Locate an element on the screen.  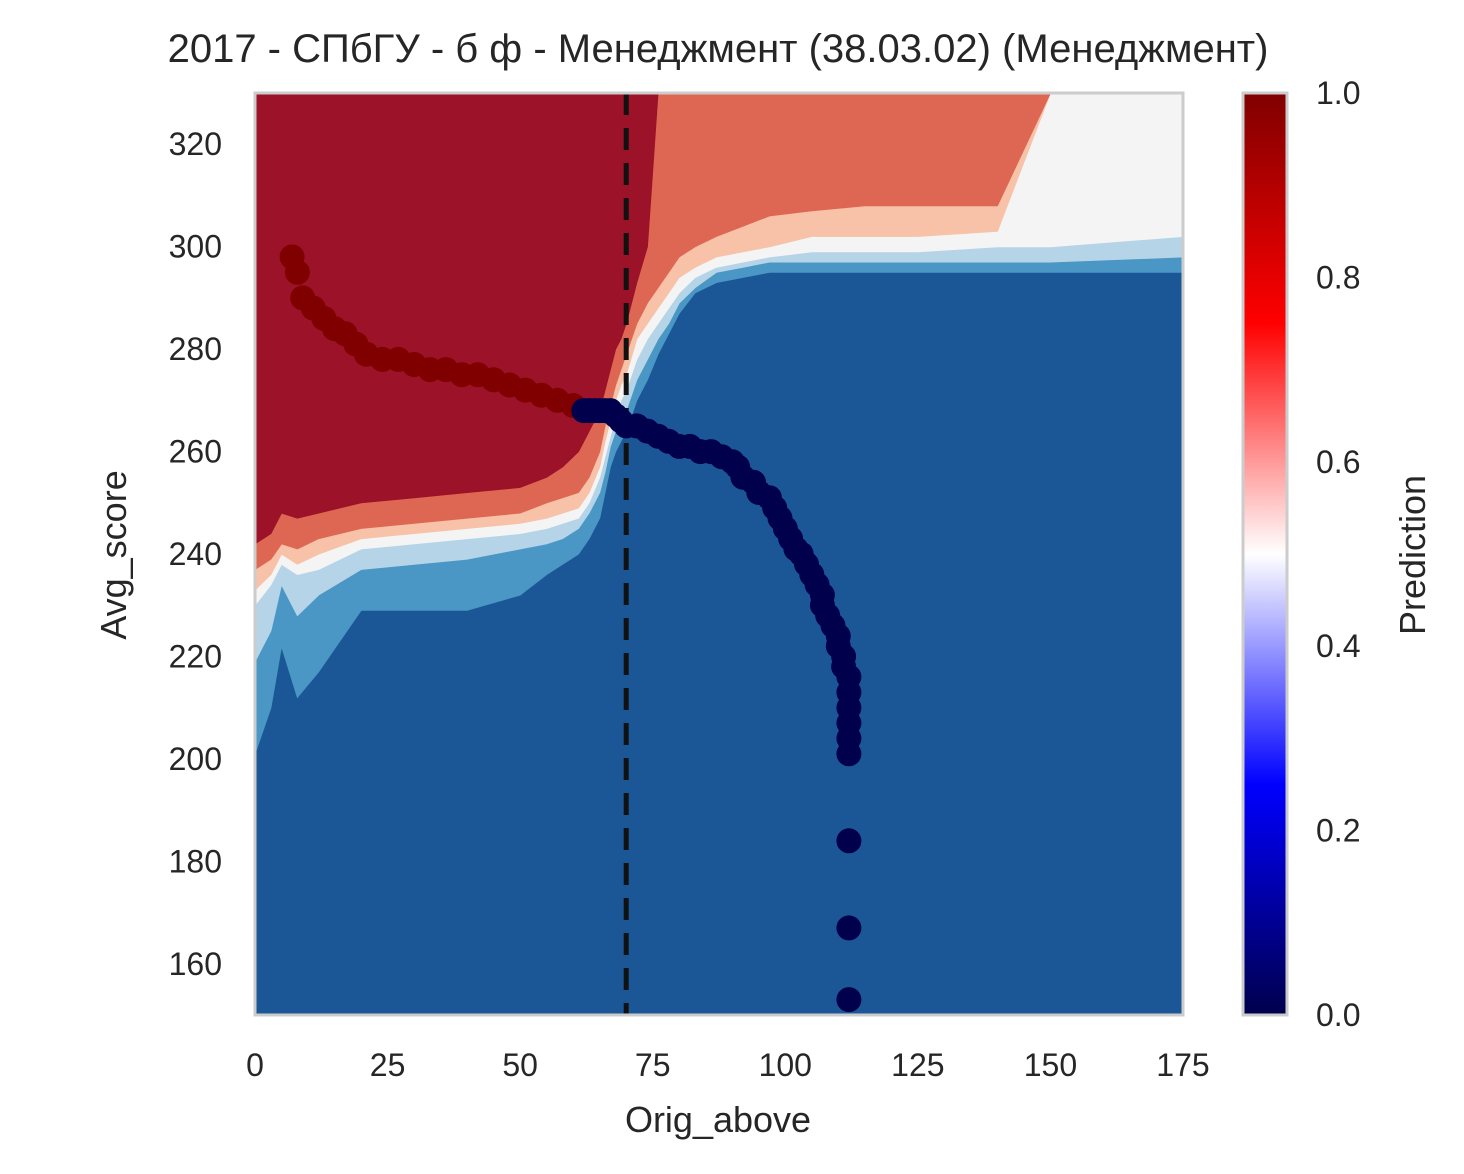
y-tick-label: 260 is located at coordinates (195, 452).